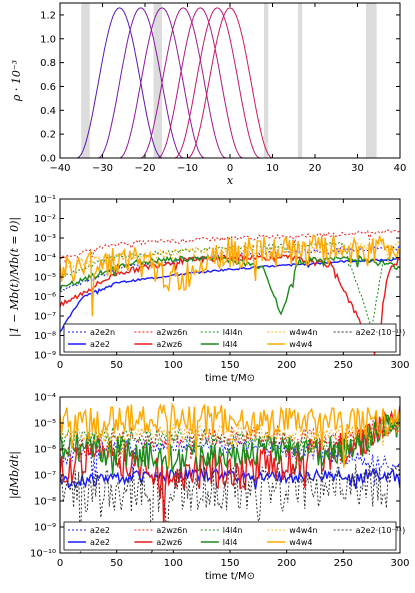 The height and width of the screenshot is (593, 415). I want to click on series-line-l4l4n, so click(230, 284).